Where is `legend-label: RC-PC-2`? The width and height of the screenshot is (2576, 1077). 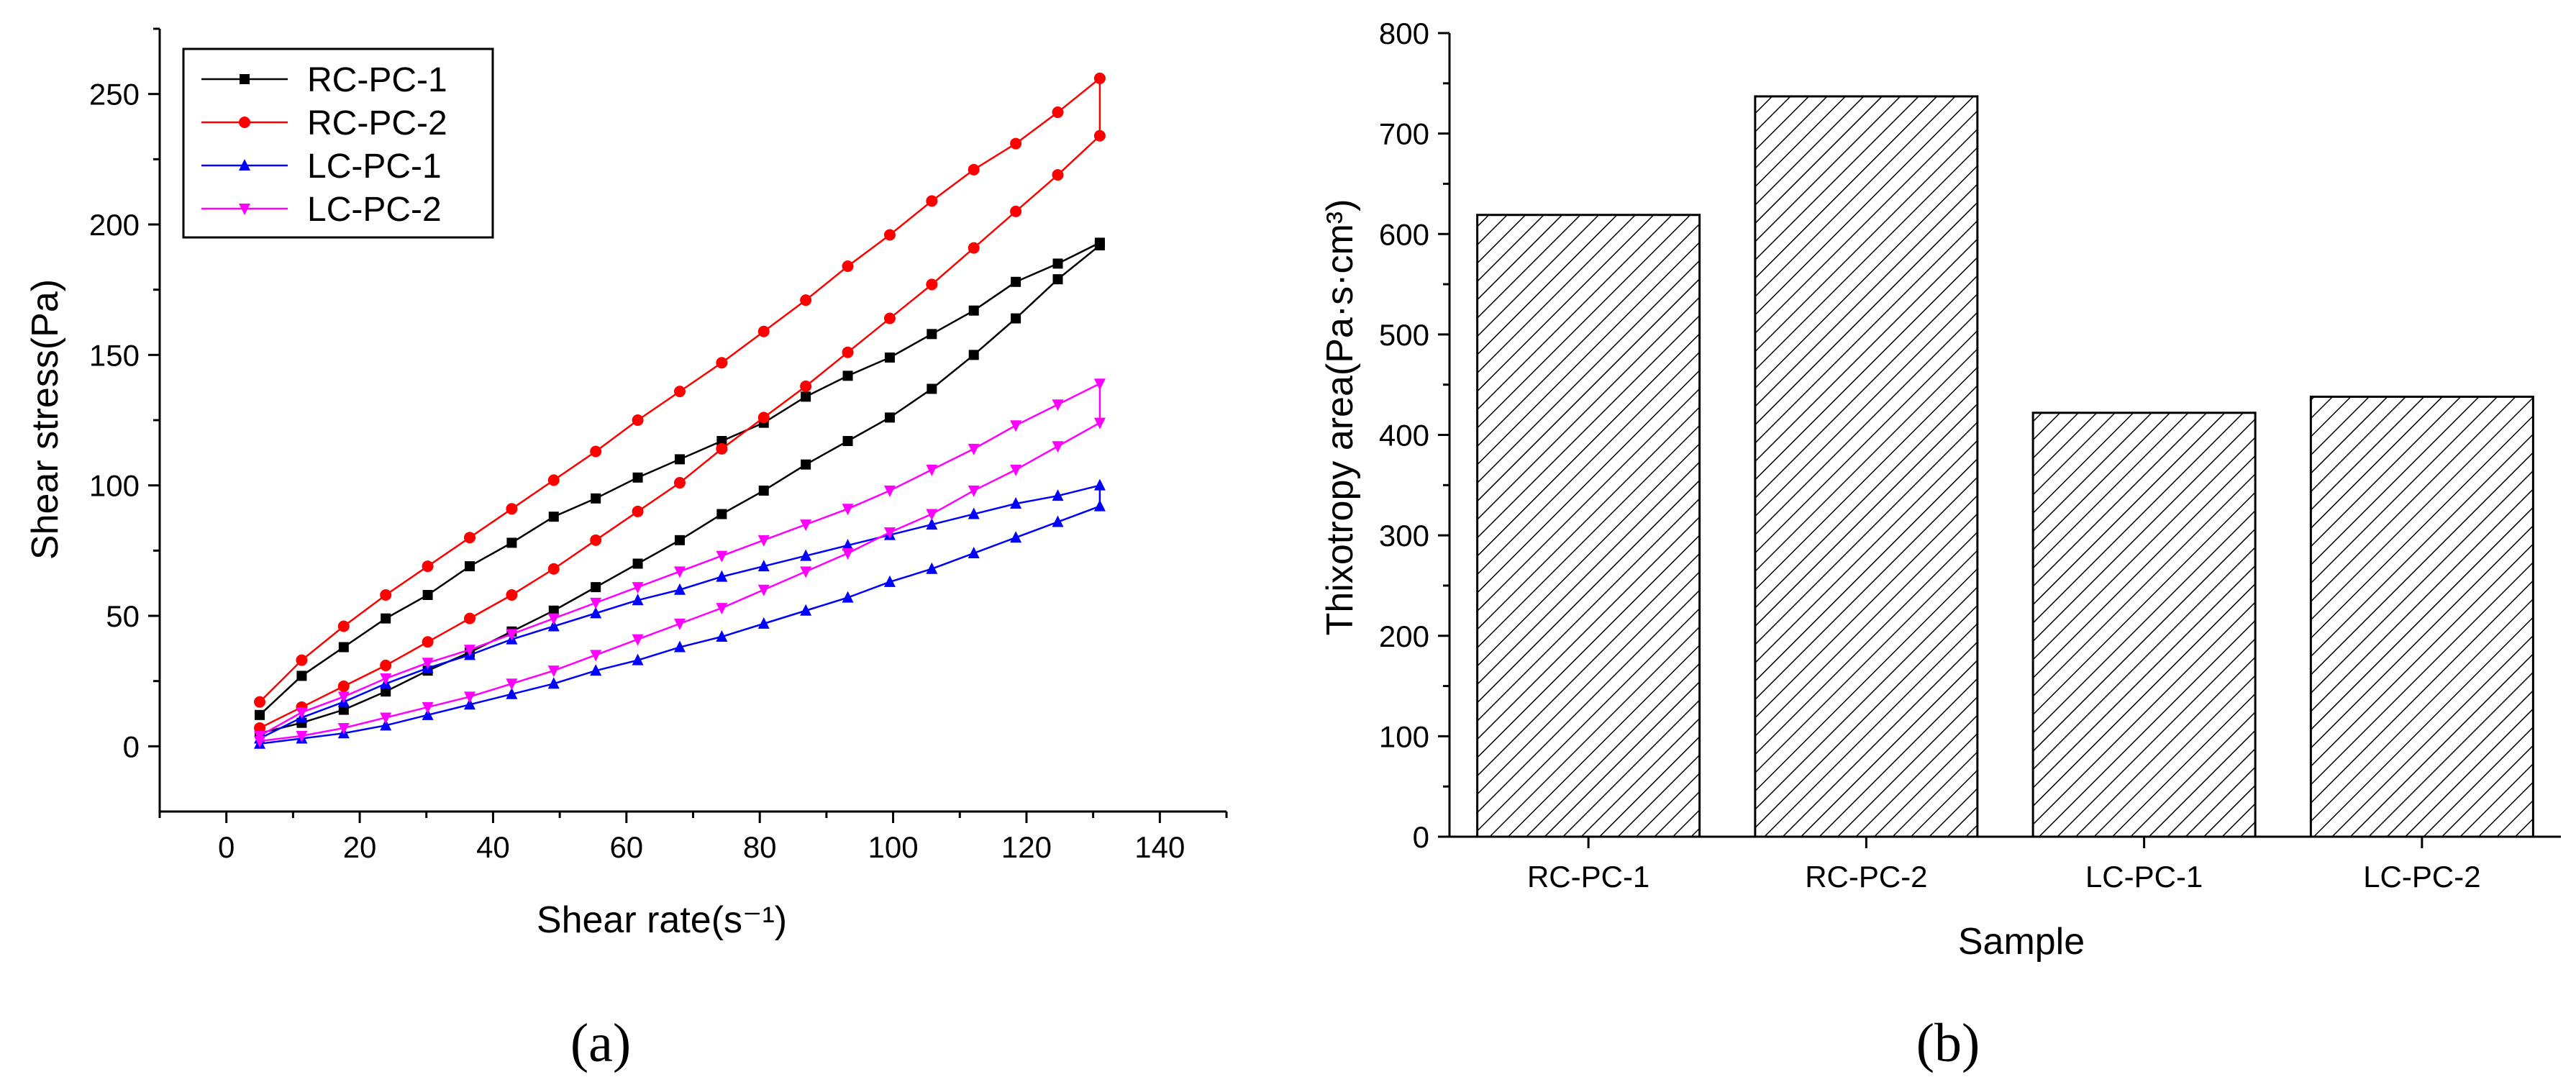
legend-label: RC-PC-2 is located at coordinates (377, 123).